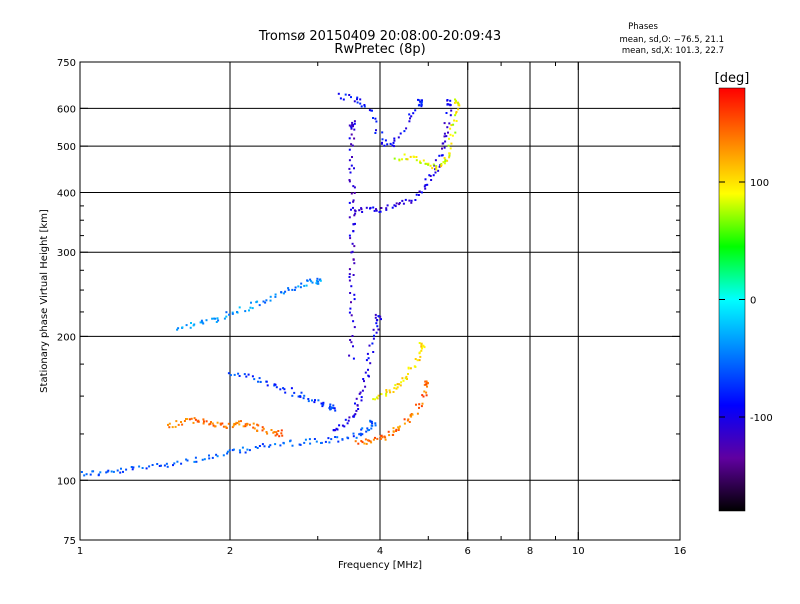 This screenshot has height=604, width=800. I want to click on x-tick-label: 10, so click(578, 551).